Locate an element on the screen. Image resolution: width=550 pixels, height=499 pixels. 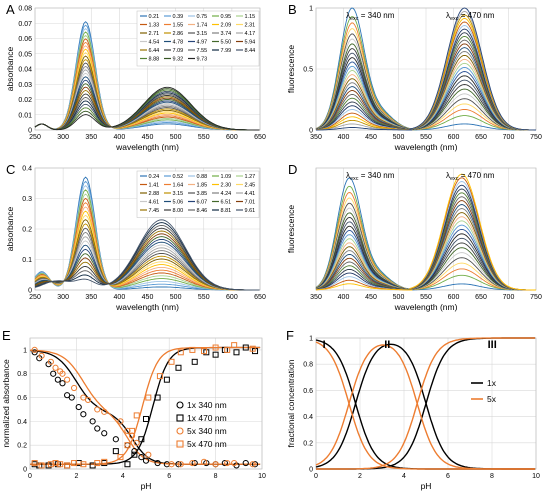
legend-label: 4.97 is located at coordinates (202, 43).